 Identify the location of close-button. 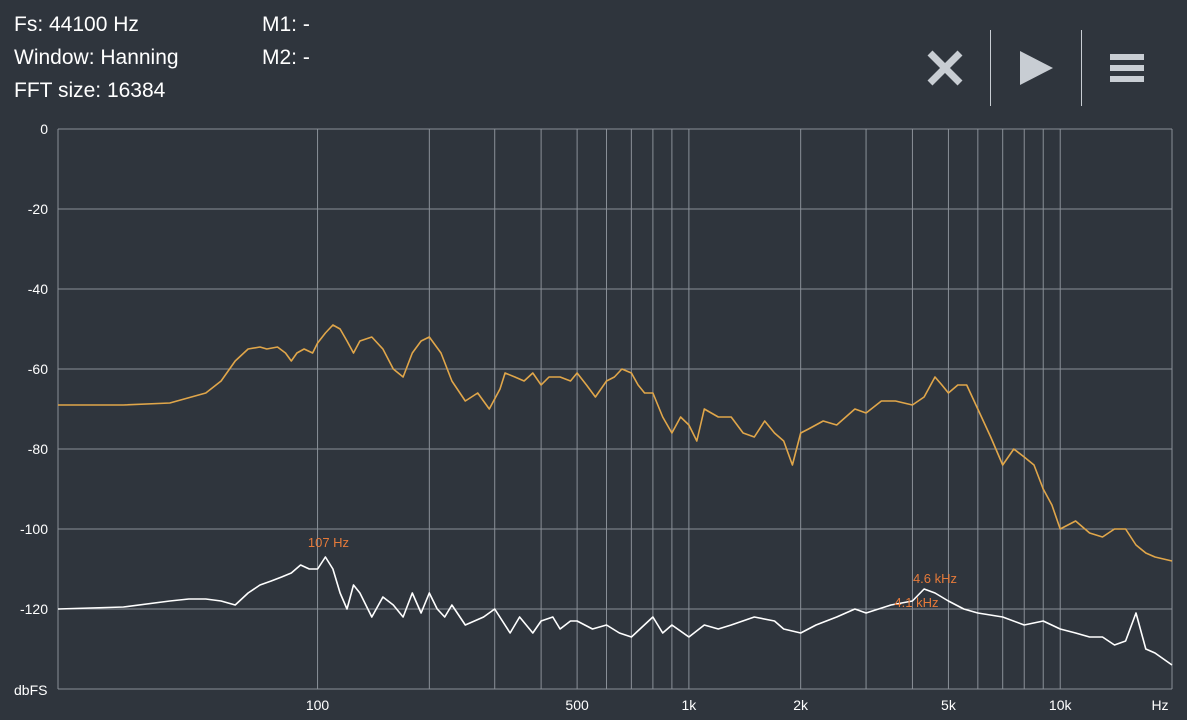
(945, 68).